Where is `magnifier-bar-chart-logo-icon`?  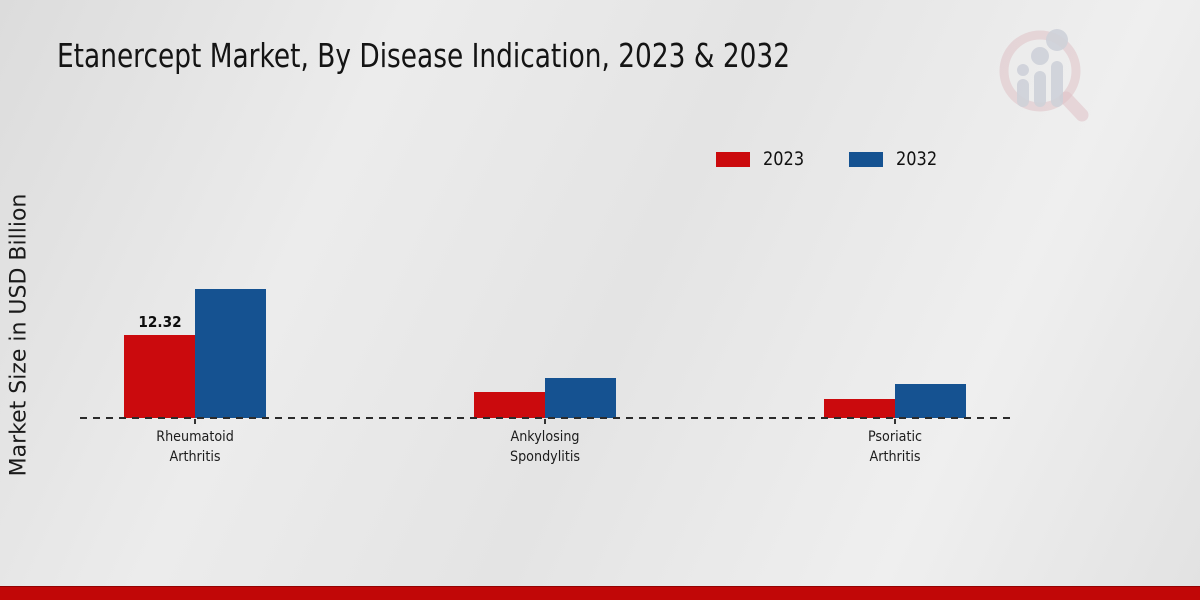
magnifier-bar-chart-logo-icon is located at coordinates (1044, 75).